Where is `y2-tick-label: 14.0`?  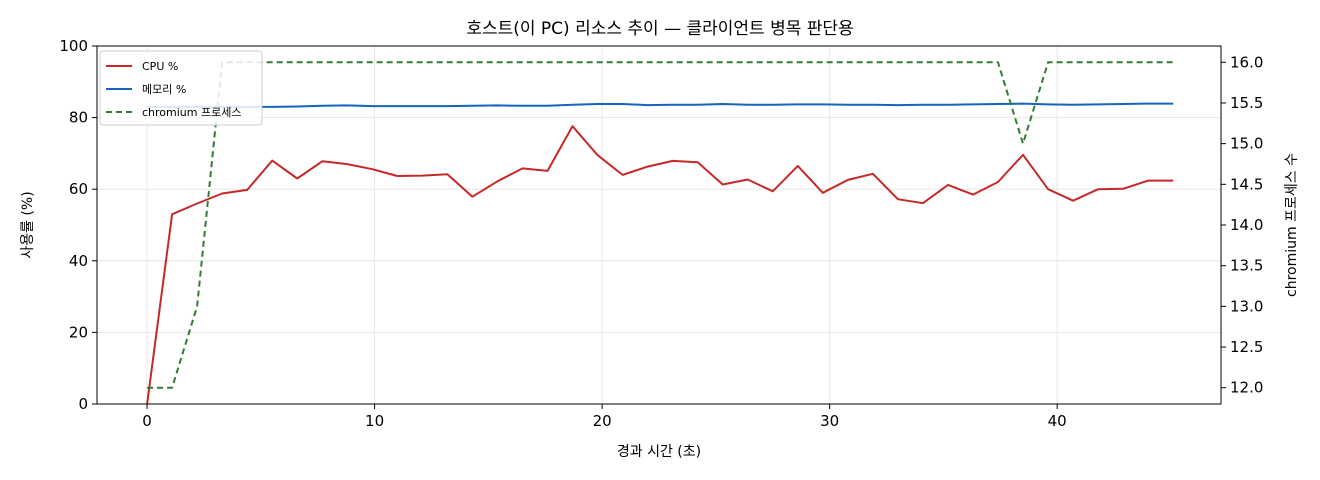 y2-tick-label: 14.0 is located at coordinates (1246, 225).